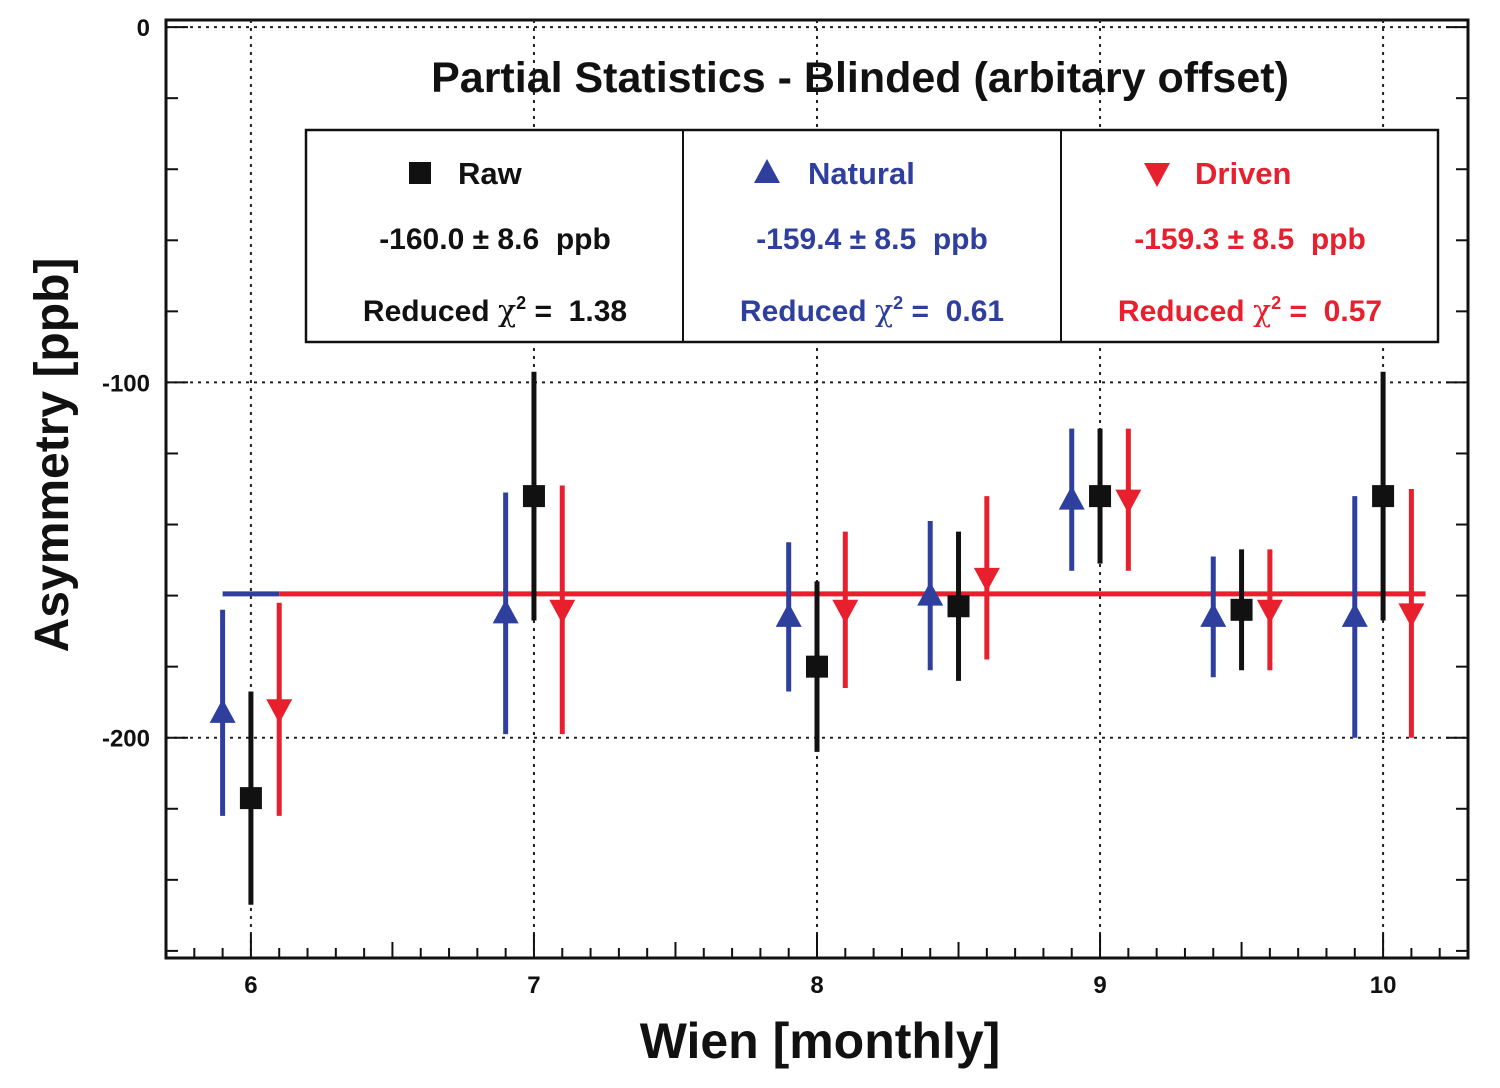  I want to click on x-tick-labels: 6 7 8 9 10, so click(820, 985).